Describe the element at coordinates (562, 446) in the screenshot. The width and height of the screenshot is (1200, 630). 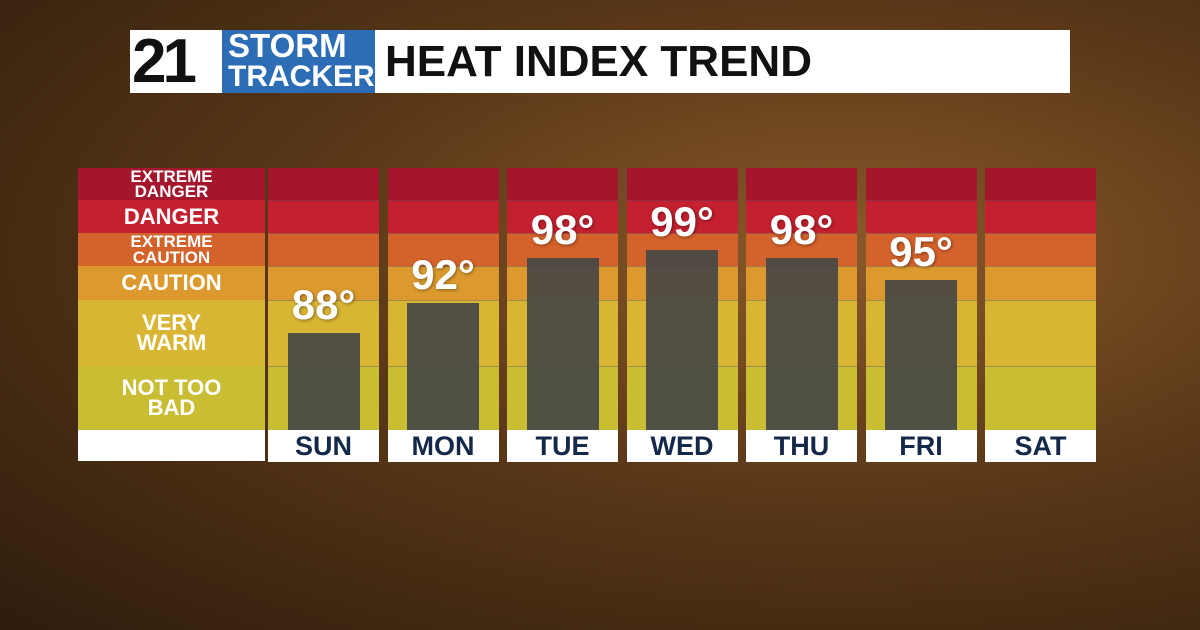
I see `x-tick-label: TUE` at that location.